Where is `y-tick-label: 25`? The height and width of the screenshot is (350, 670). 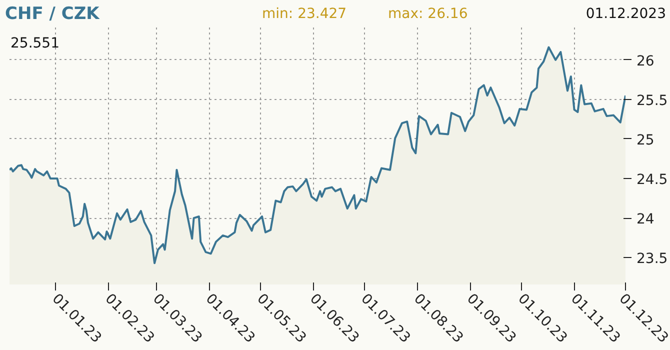
y-tick-label: 25 is located at coordinates (645, 140).